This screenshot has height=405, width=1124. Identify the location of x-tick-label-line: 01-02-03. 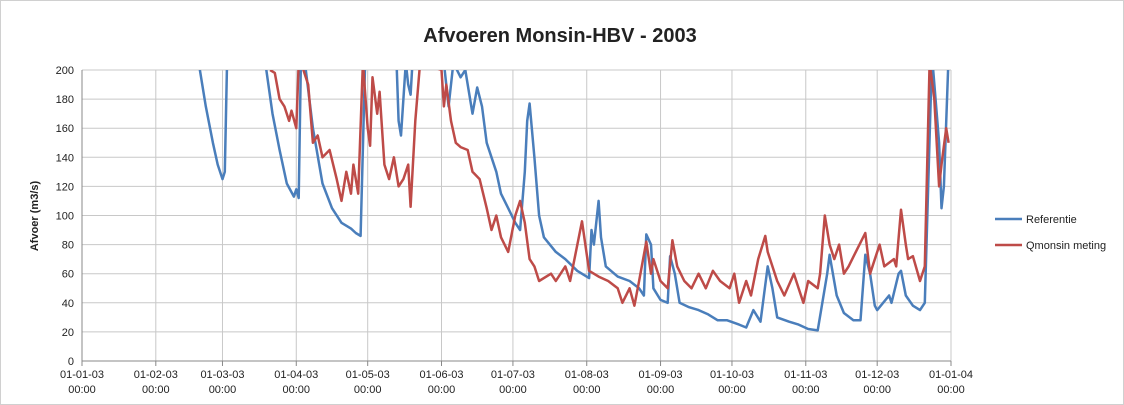
(156, 375).